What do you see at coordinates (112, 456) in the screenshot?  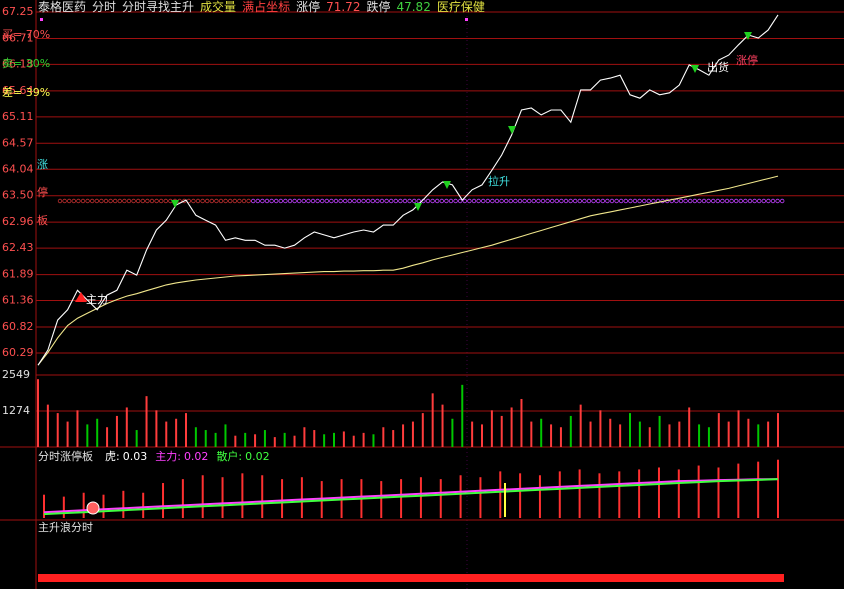 I see `legend-name: 虎:` at bounding box center [112, 456].